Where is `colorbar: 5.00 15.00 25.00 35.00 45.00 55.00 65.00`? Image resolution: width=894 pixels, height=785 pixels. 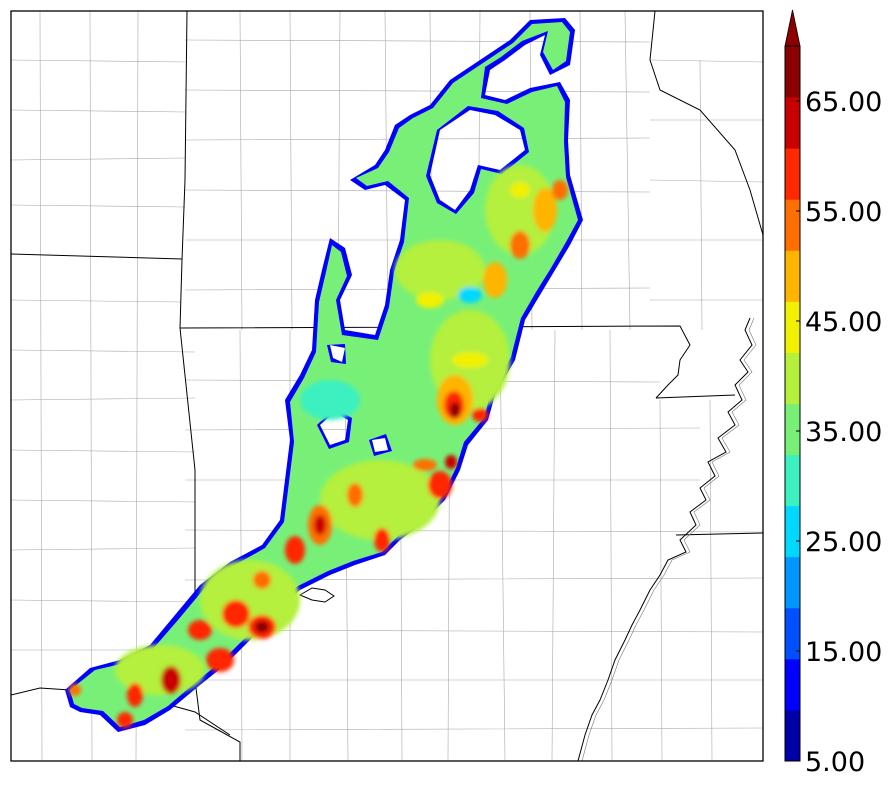
colorbar: 5.00 15.00 25.00 35.00 45.00 55.00 65.00 is located at coordinates (833, 393).